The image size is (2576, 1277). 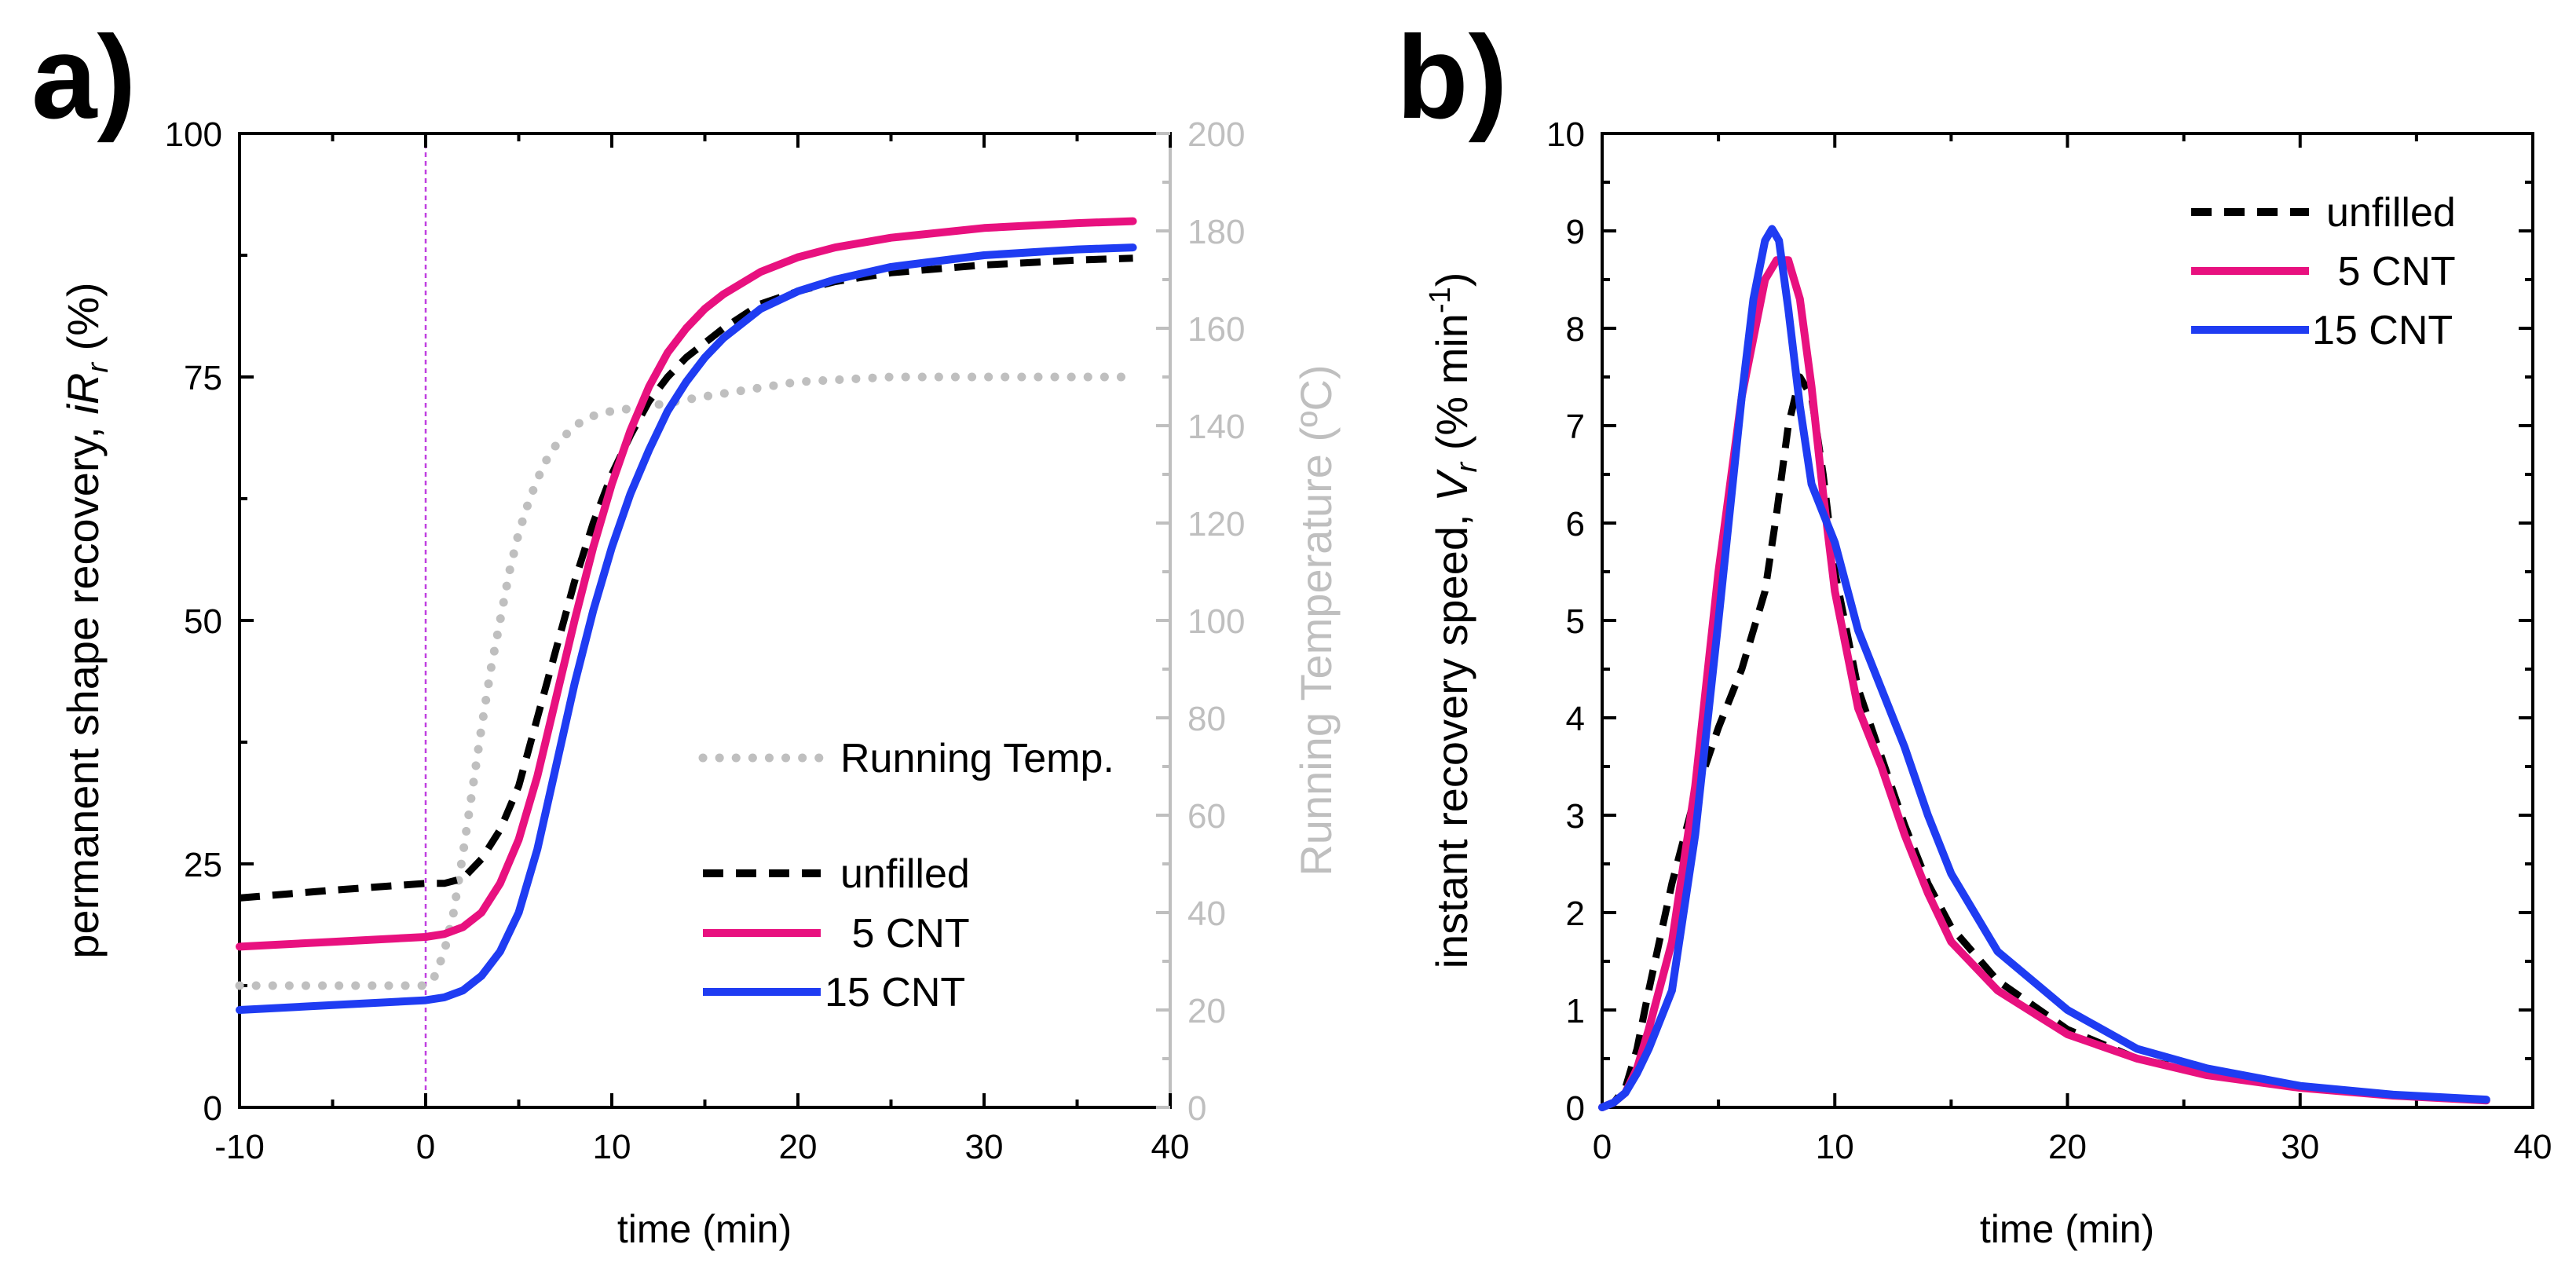 I want to click on panel-a-y-ticks: 0 25 50 75 100, so click(x=210, y=621).